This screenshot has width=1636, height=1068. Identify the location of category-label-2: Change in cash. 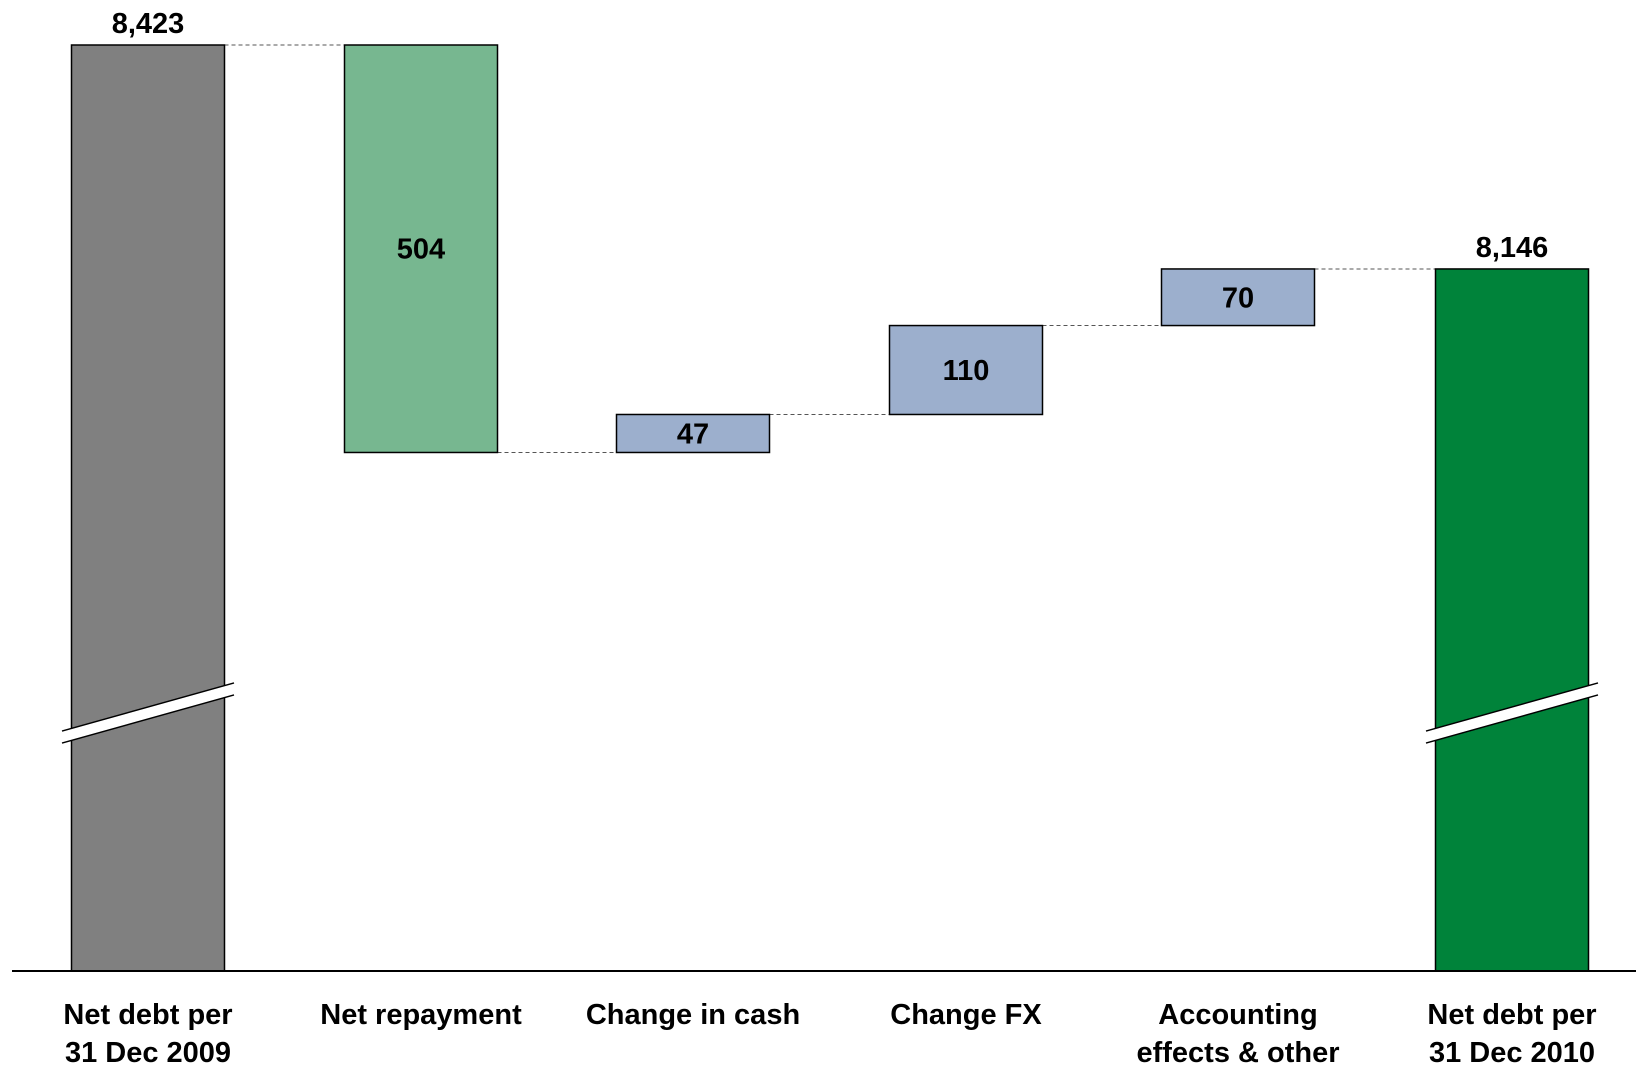
(693, 1015).